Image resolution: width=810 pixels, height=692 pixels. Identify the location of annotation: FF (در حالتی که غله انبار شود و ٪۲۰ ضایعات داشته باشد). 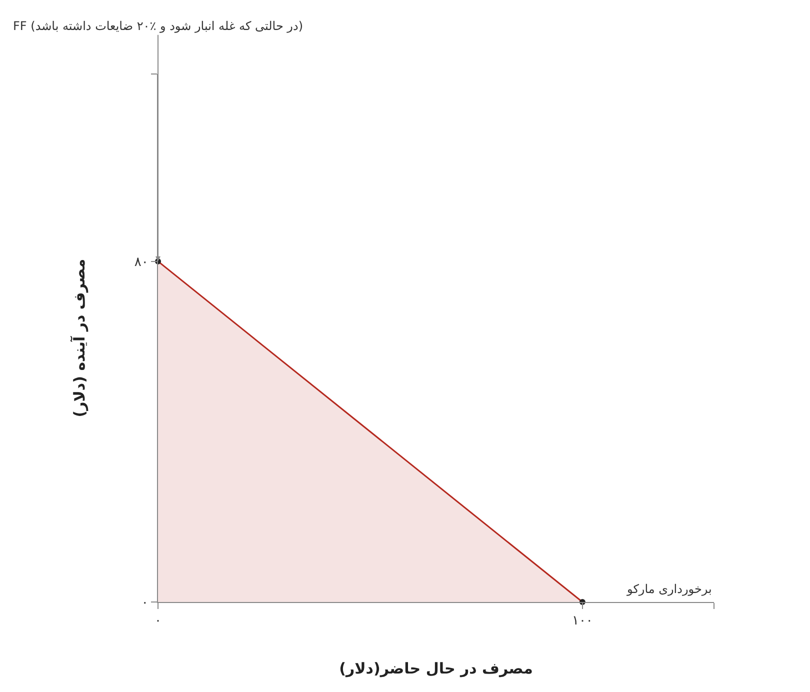
(158, 26).